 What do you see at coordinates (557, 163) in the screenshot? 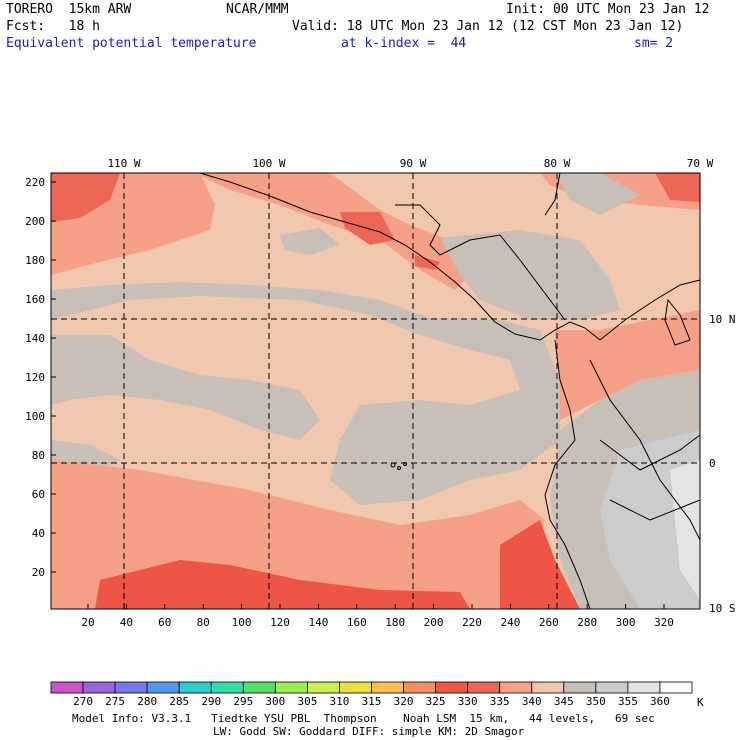
I see `lon-label-80w: 80 W` at bounding box center [557, 163].